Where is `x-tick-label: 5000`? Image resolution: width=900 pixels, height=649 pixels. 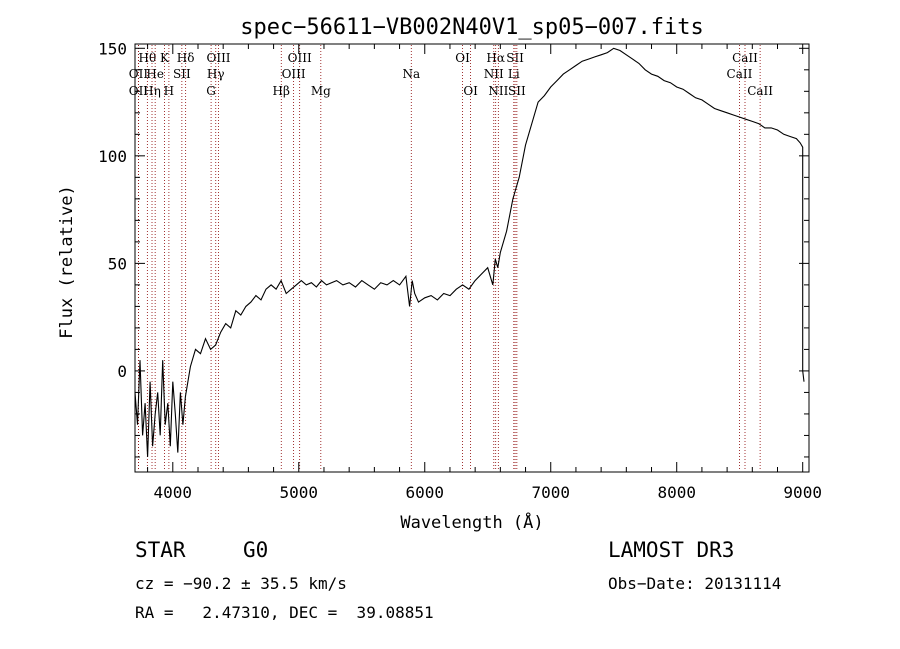
x-tick-label: 5000 is located at coordinates (299, 492).